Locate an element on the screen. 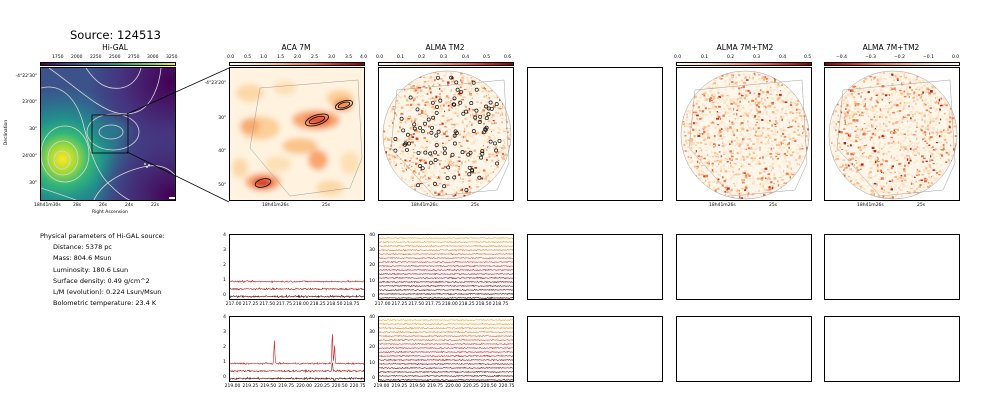 The image size is (1000, 405). y-tick: 0 is located at coordinates (373, 296).